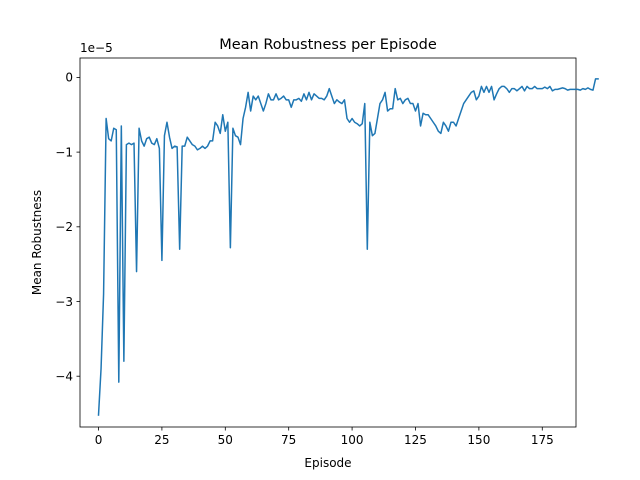 The width and height of the screenshot is (640, 480). I want to click on chart-title: Mean Robustness per Episode, so click(328, 45).